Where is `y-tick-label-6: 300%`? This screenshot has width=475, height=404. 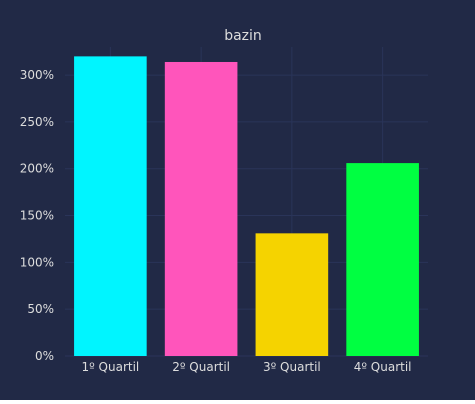
y-tick-label-6: 300% is located at coordinates (37, 75).